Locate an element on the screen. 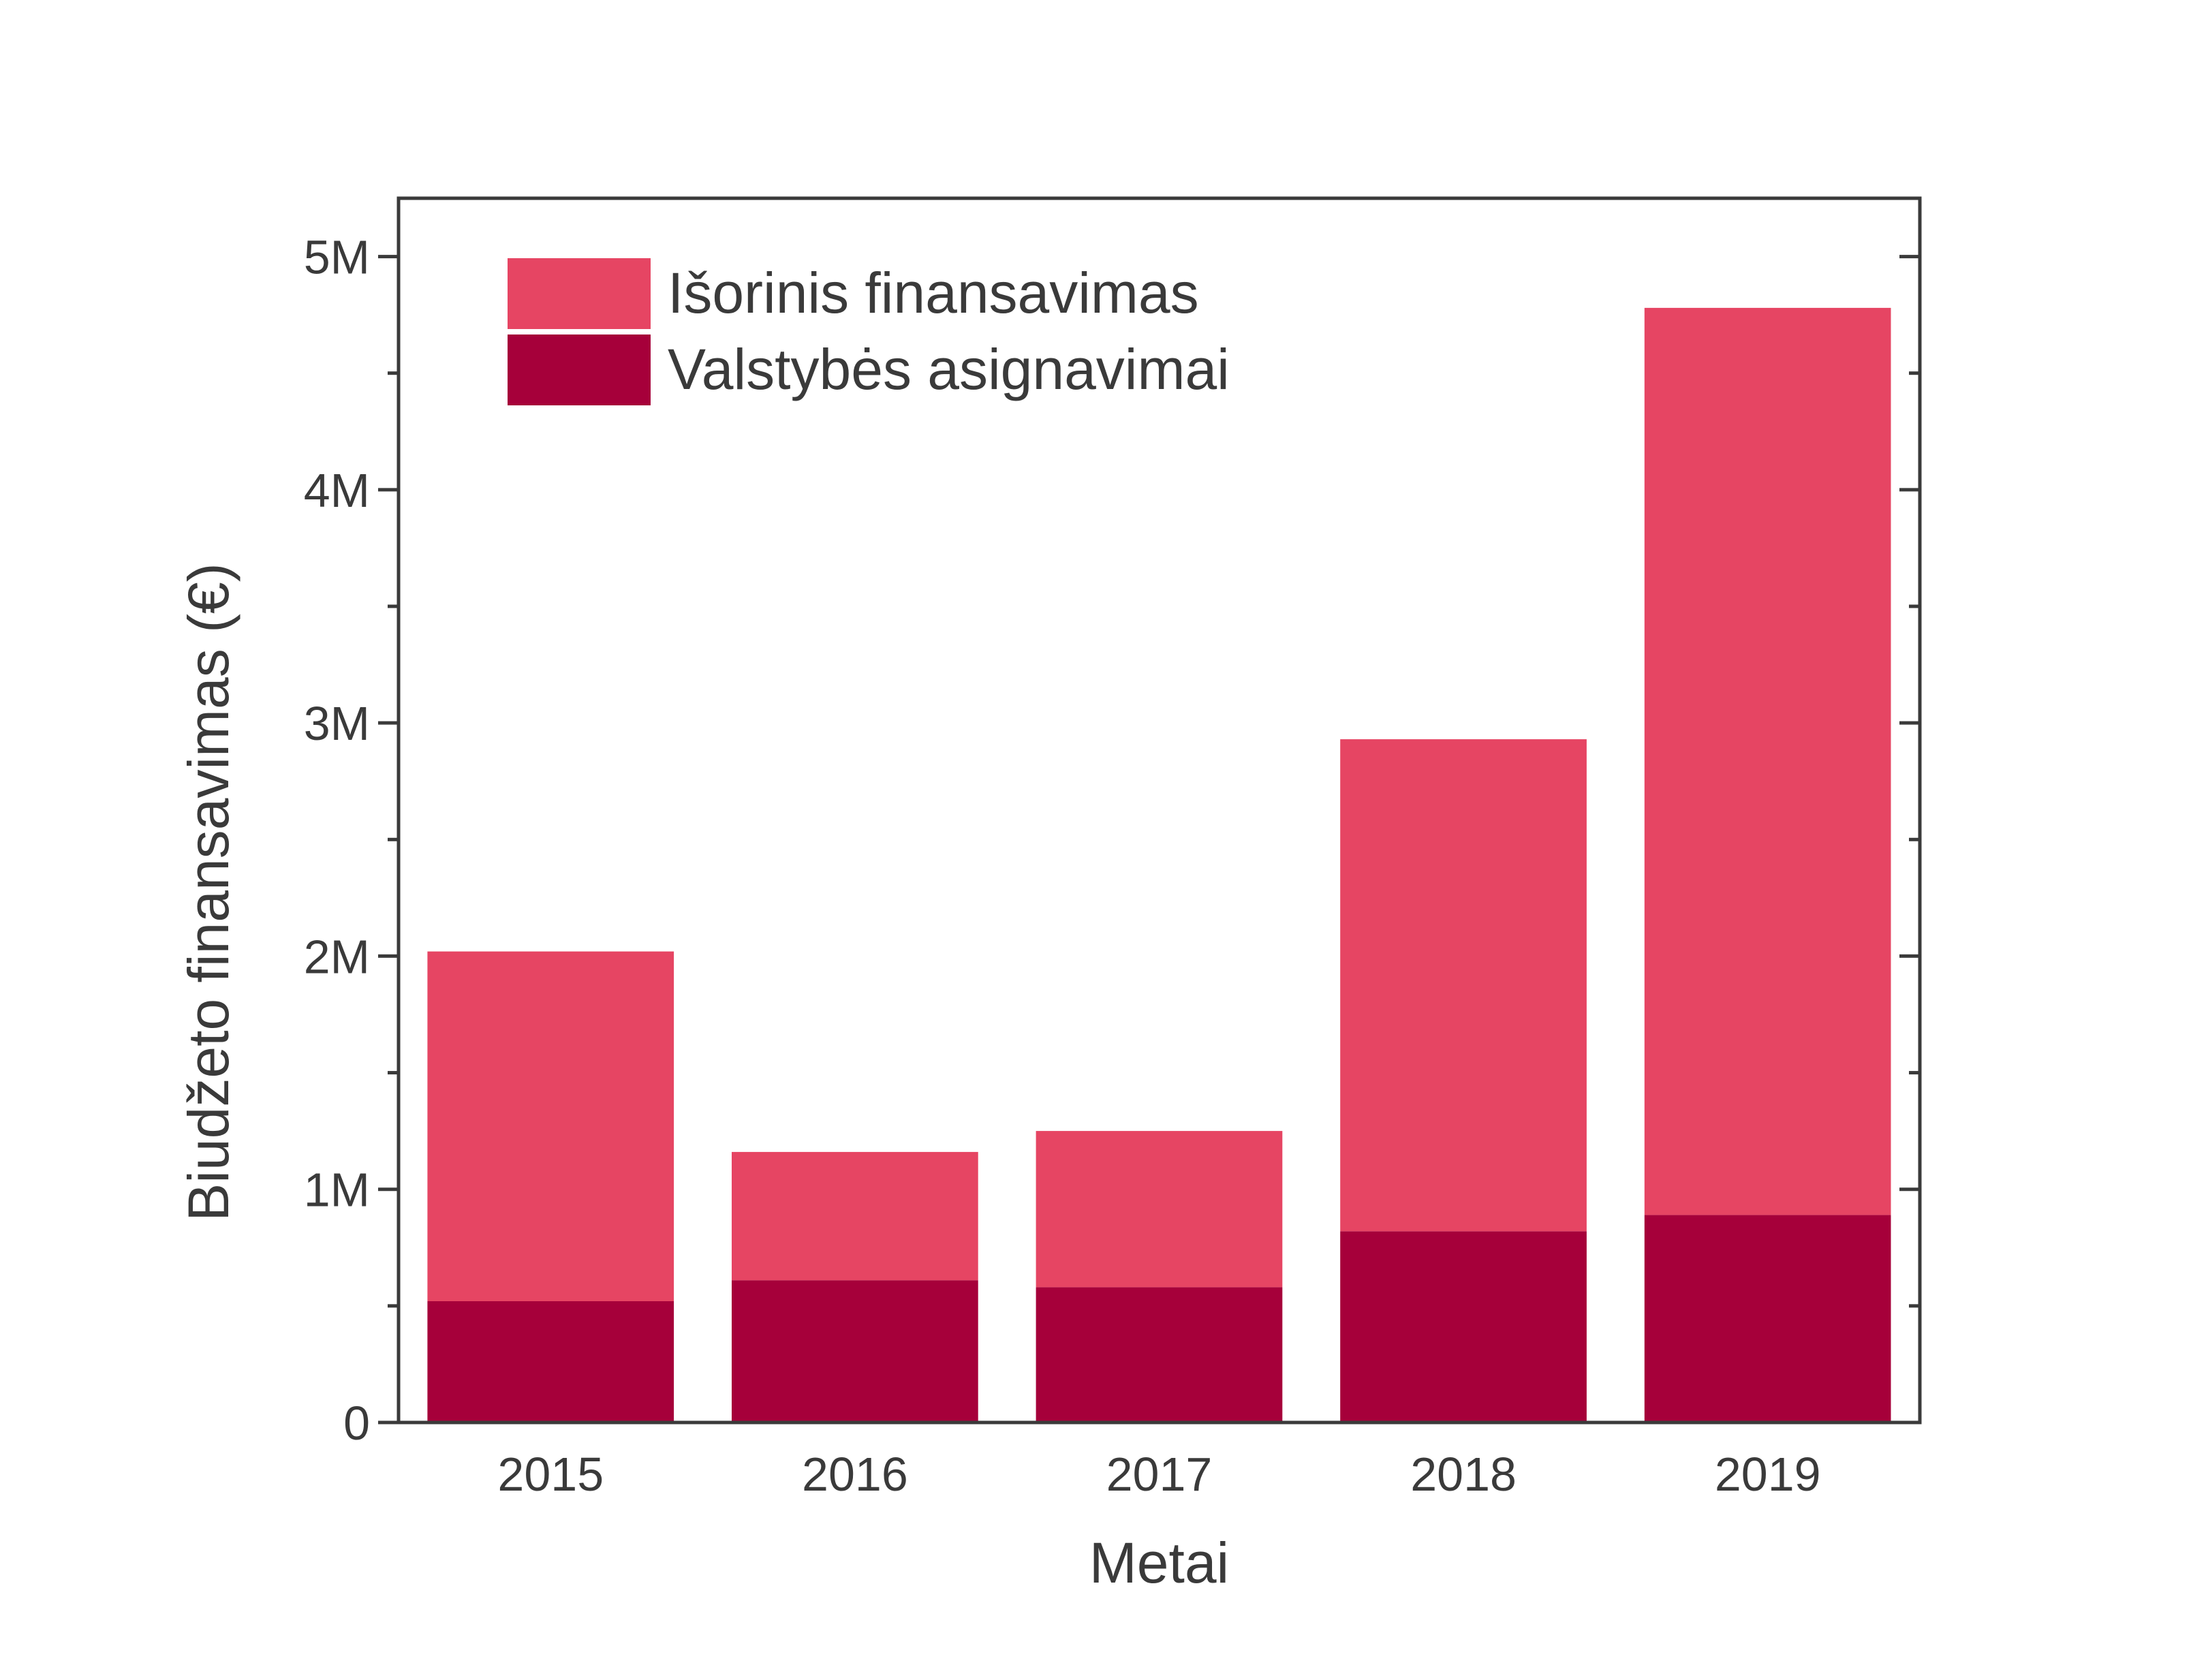 Image resolution: width=2191 pixels, height=1680 pixels. x-tick-label: 2015 is located at coordinates (550, 1474).